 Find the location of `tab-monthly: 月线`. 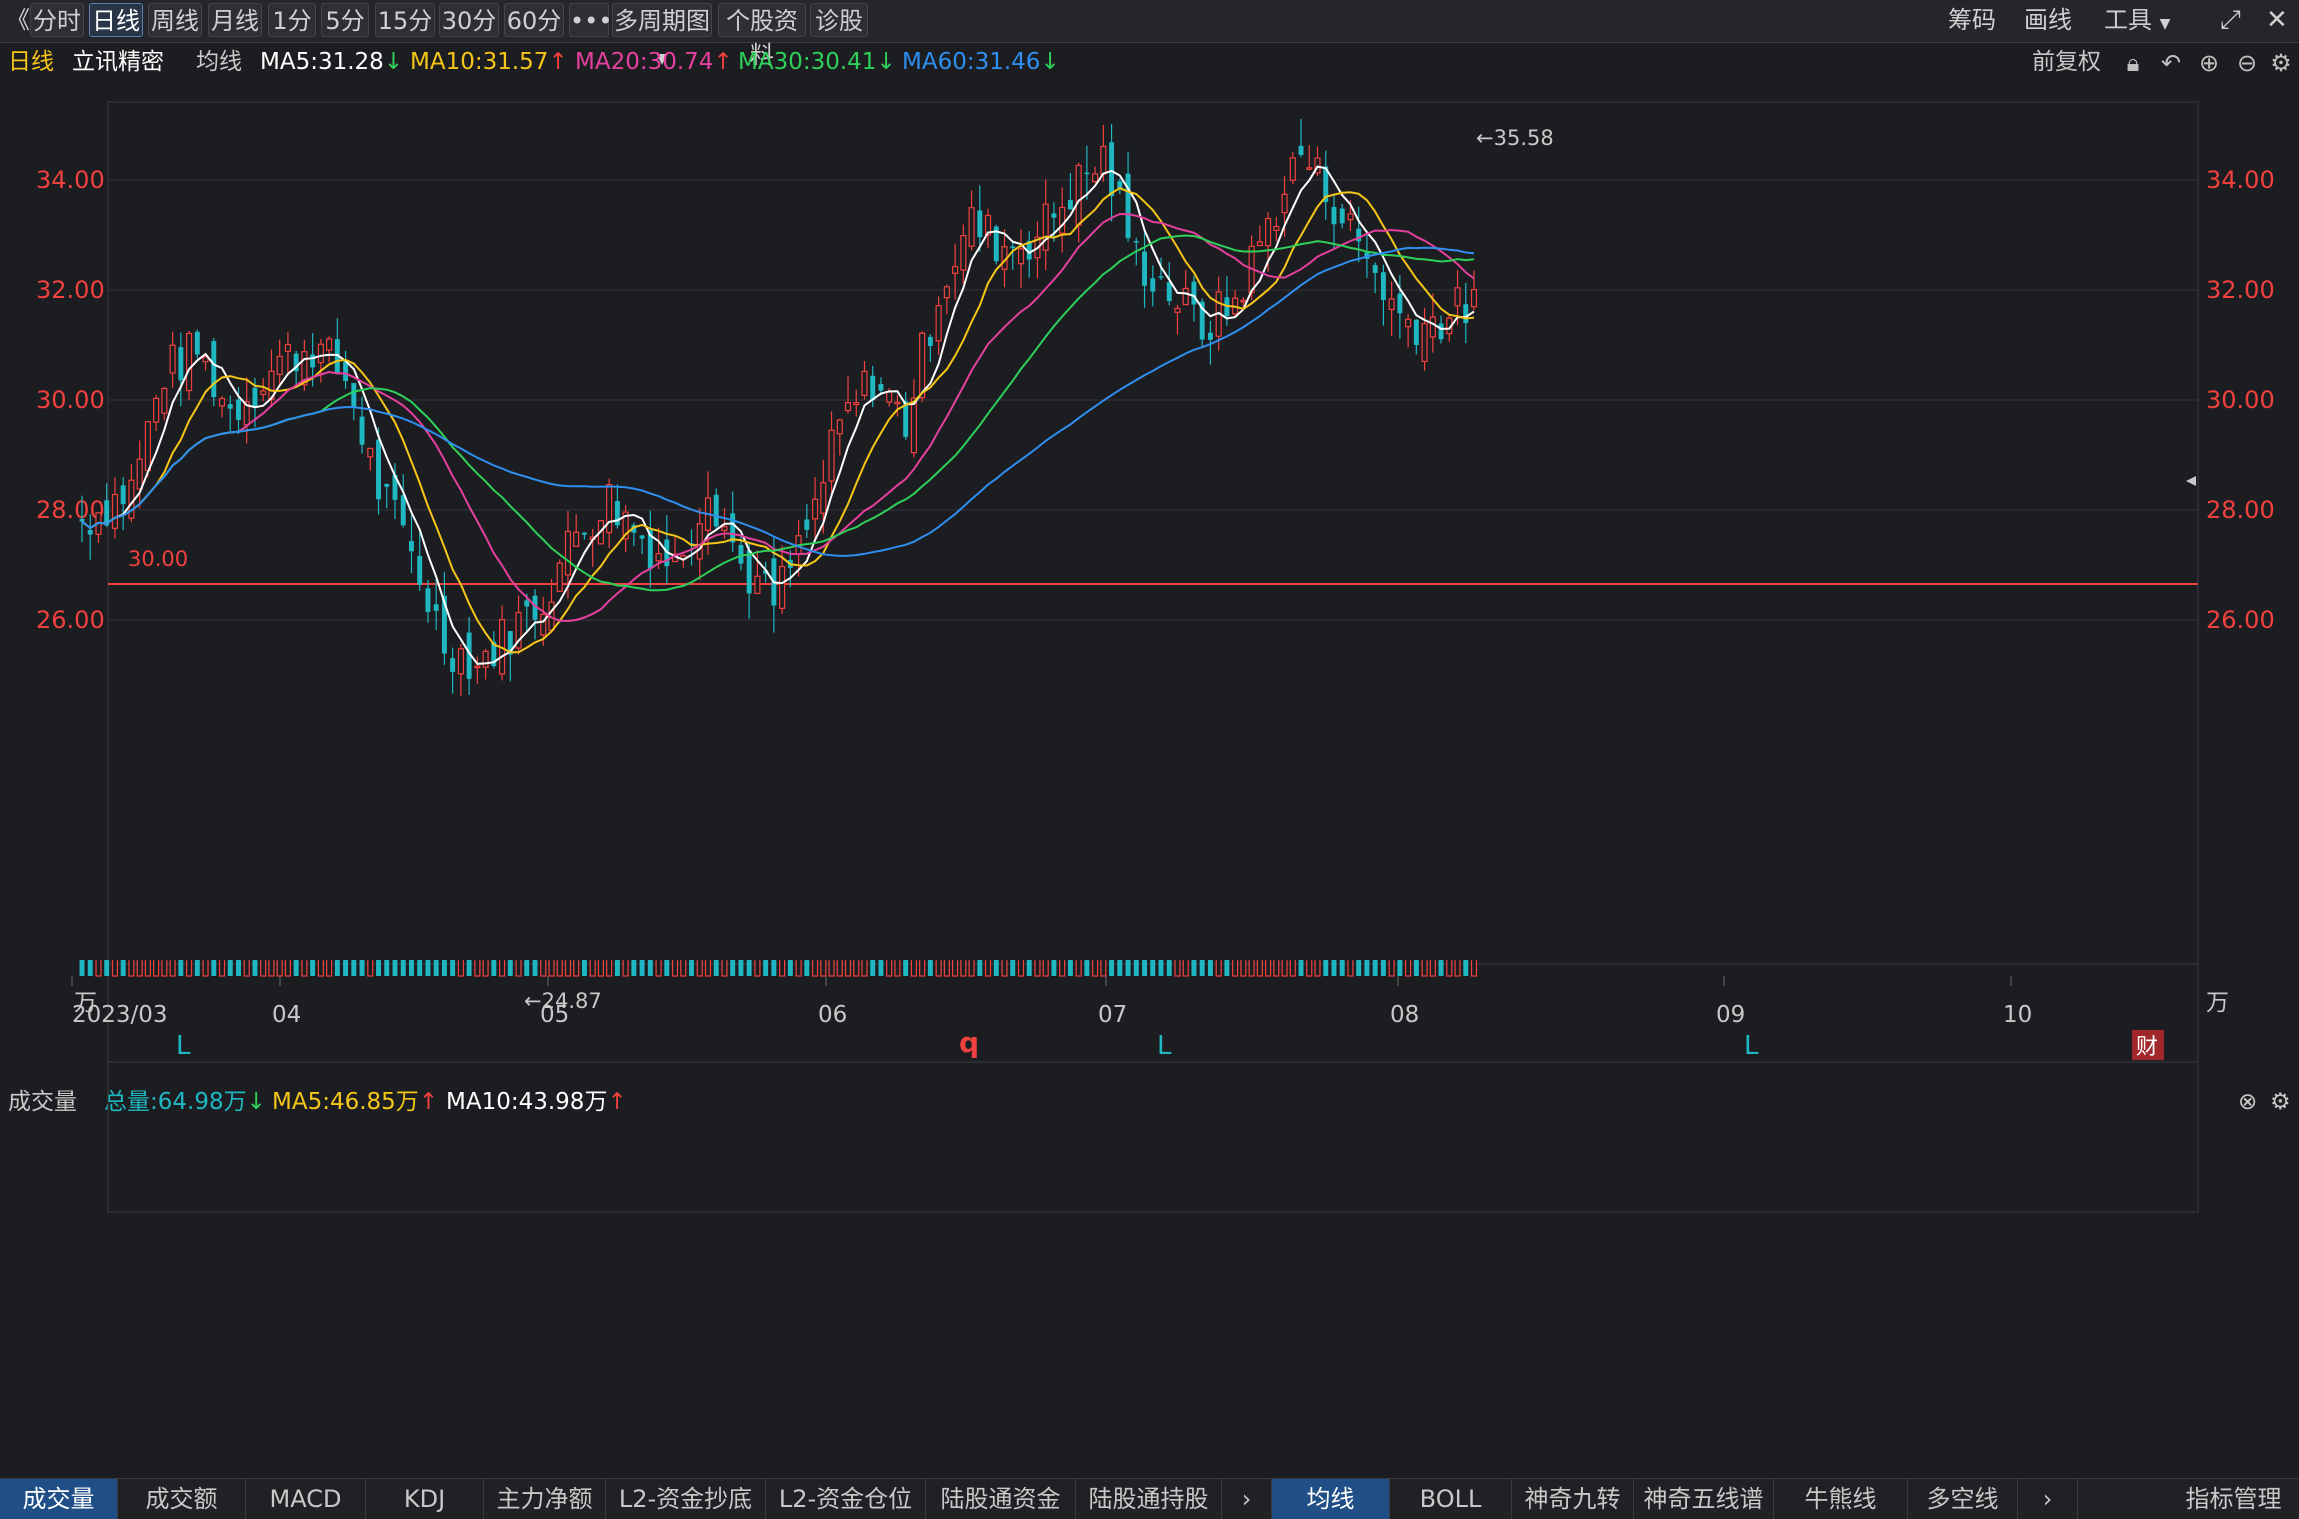

tab-monthly: 月线 is located at coordinates (235, 20).